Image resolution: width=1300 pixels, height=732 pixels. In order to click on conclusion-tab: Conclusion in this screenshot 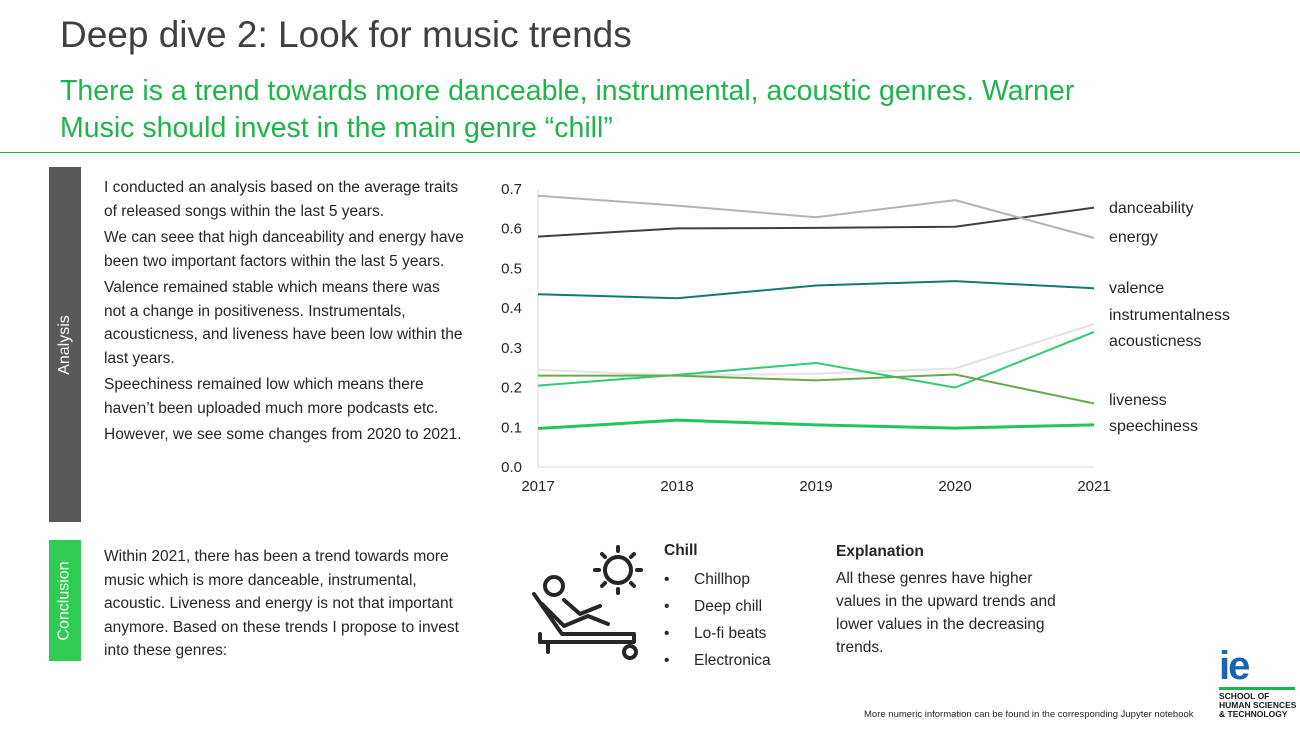, I will do `click(65, 600)`.